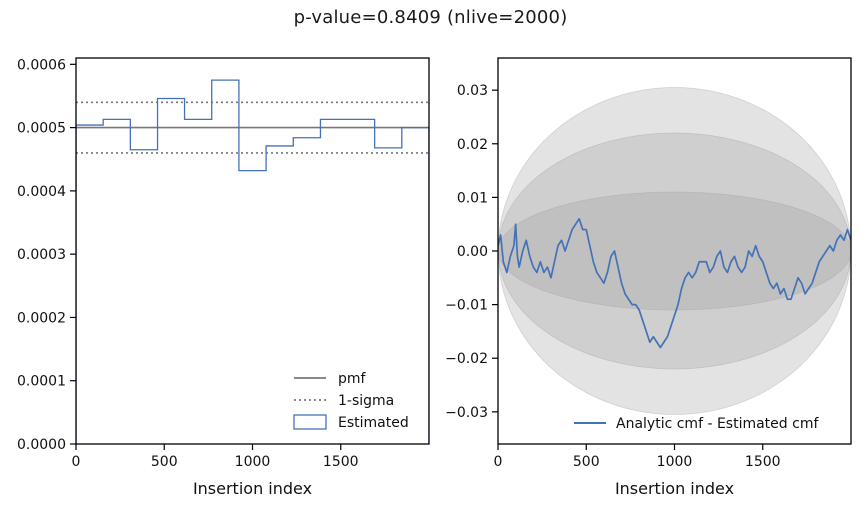 Image resolution: width=861 pixels, height=506 pixels. I want to click on left-ytick-label: 0.0004, so click(41, 192).